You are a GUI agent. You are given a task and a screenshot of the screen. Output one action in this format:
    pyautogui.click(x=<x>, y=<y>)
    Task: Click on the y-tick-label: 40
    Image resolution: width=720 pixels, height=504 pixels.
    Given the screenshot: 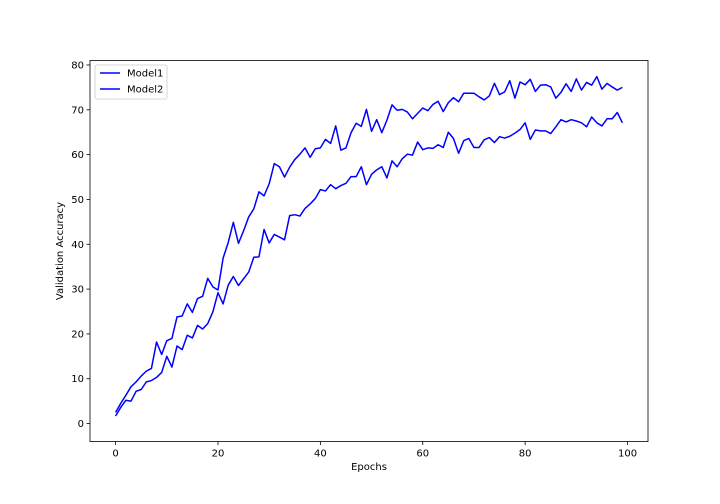 What is the action you would take?
    pyautogui.click(x=77, y=245)
    